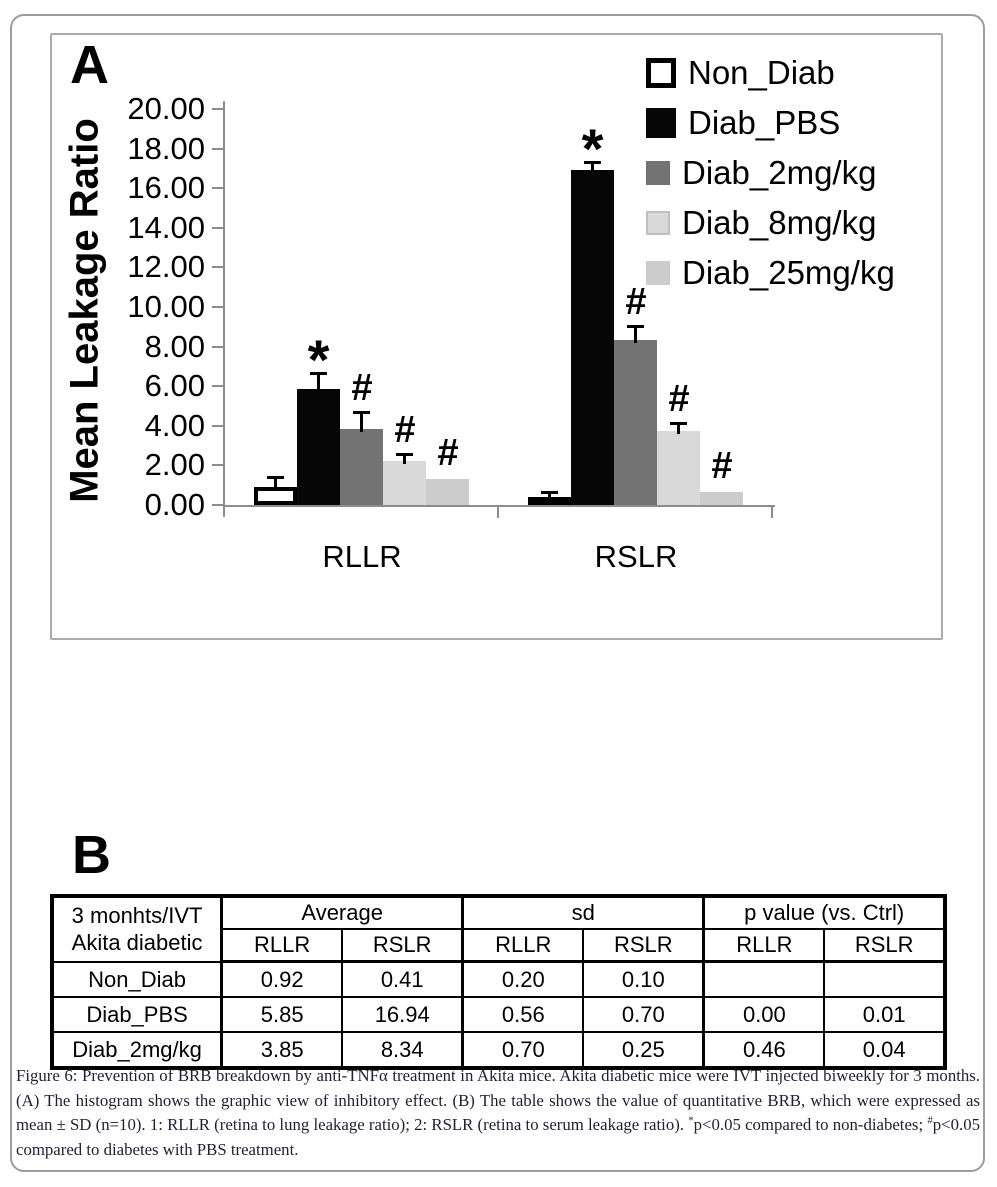  Describe the element at coordinates (643, 979) in the screenshot. I see `table-cell: 0.10` at that location.